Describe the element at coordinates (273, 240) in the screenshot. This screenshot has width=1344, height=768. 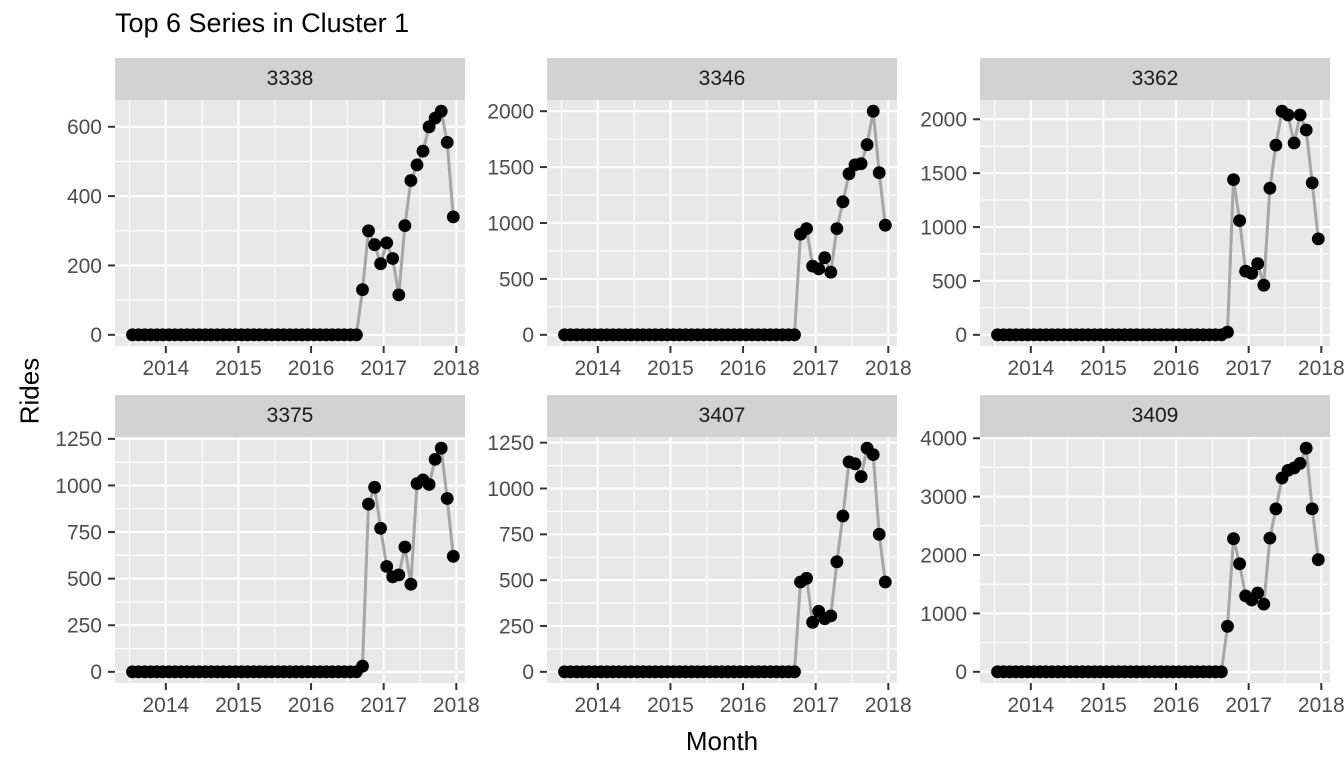
I see `facet-plot-3338: 2014 2015 2016 2017 2018 0 200 400 600` at that location.